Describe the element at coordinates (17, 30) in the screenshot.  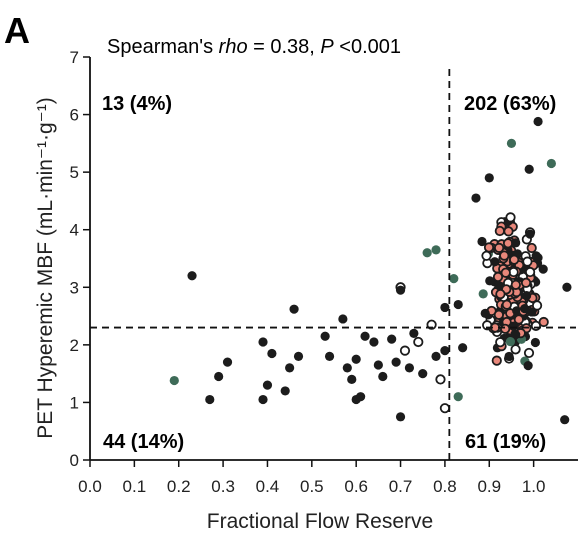
I see `panel-label: A` at that location.